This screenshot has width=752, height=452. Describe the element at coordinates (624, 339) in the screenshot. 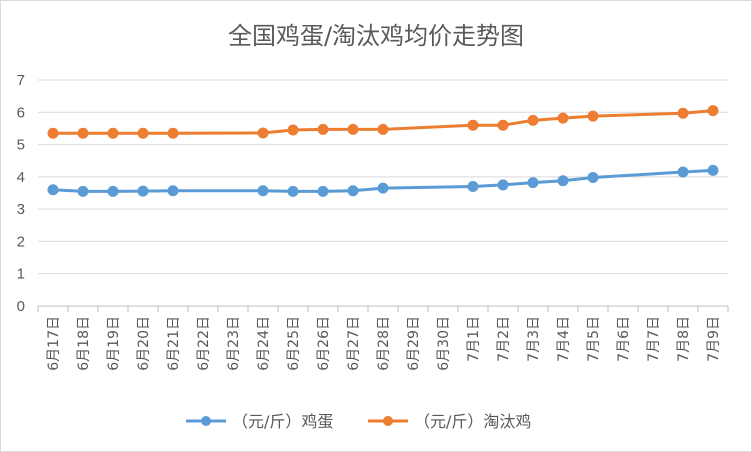

I see `x-tick-label: 7月6日` at that location.